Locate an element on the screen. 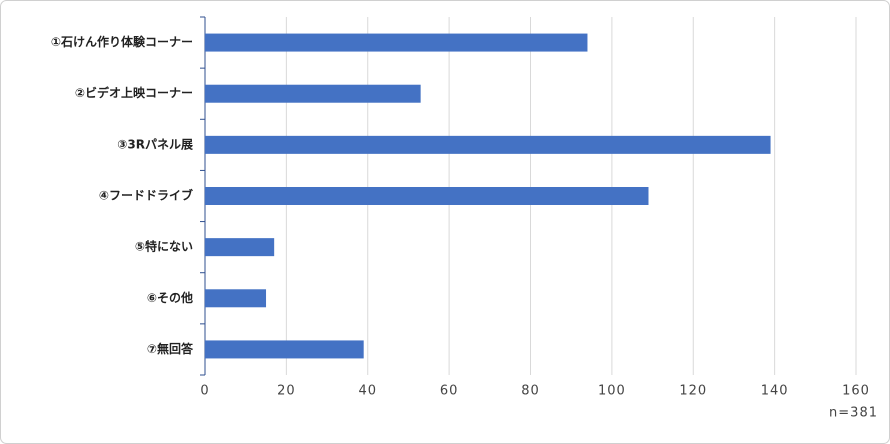 This screenshot has width=890, height=444. x-tick-label: 100 is located at coordinates (612, 391).